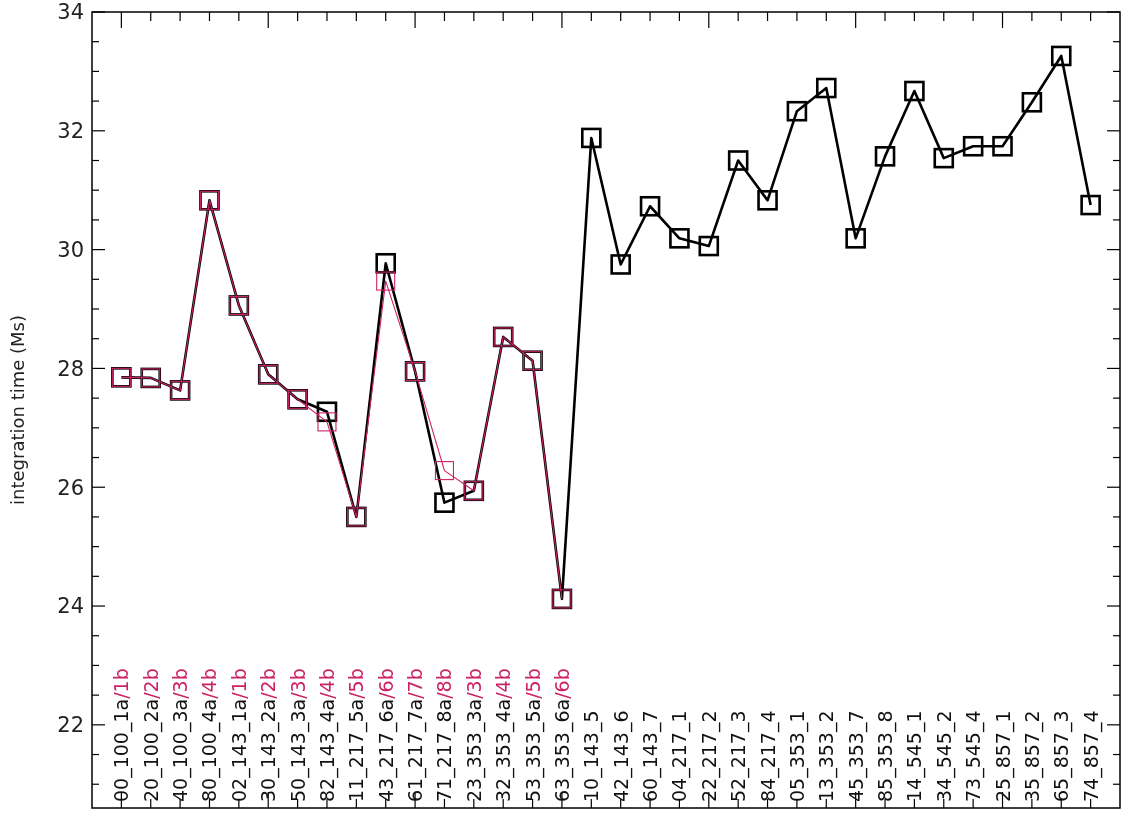 This screenshot has height=817, width=1128. Describe the element at coordinates (474, 735) in the screenshot. I see `x-tick-label: 23_353_3a/3b` at that location.